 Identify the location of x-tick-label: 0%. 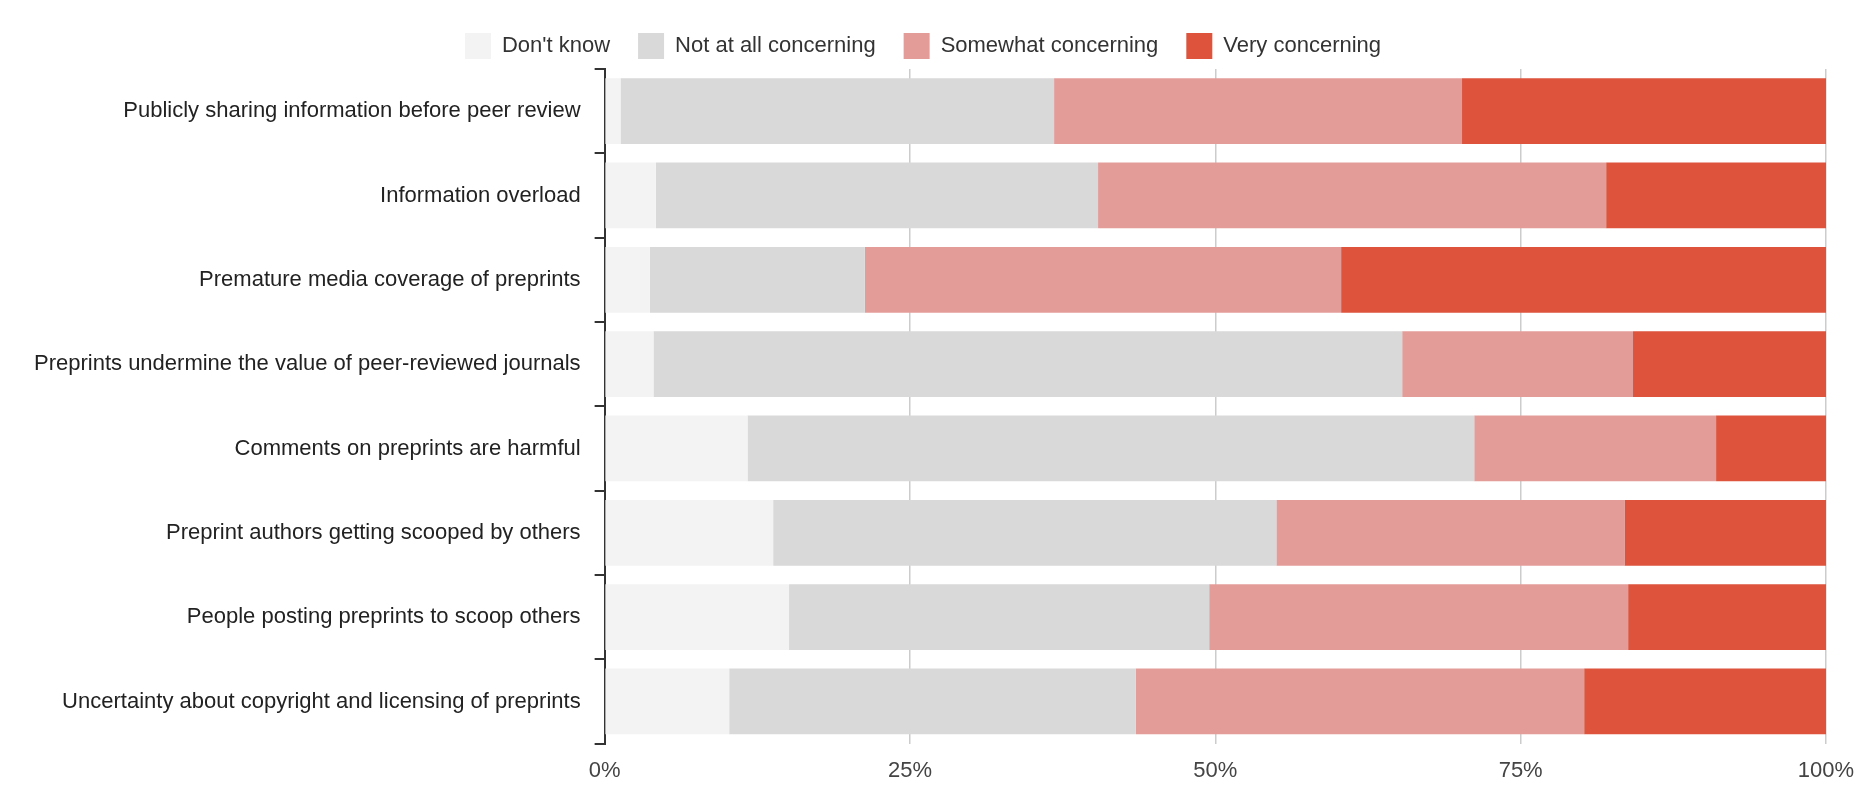
(604, 769).